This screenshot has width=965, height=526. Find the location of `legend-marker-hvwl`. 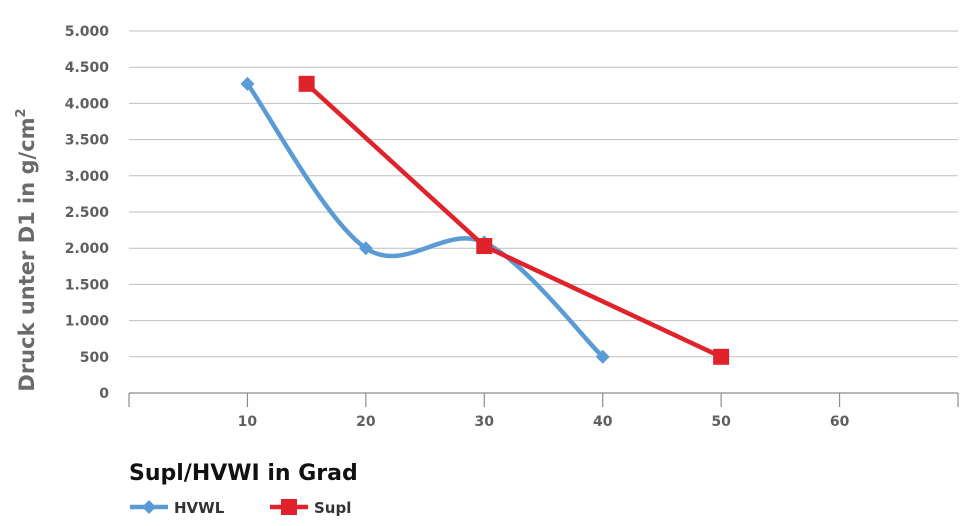

legend-marker-hvwl is located at coordinates (149, 507).